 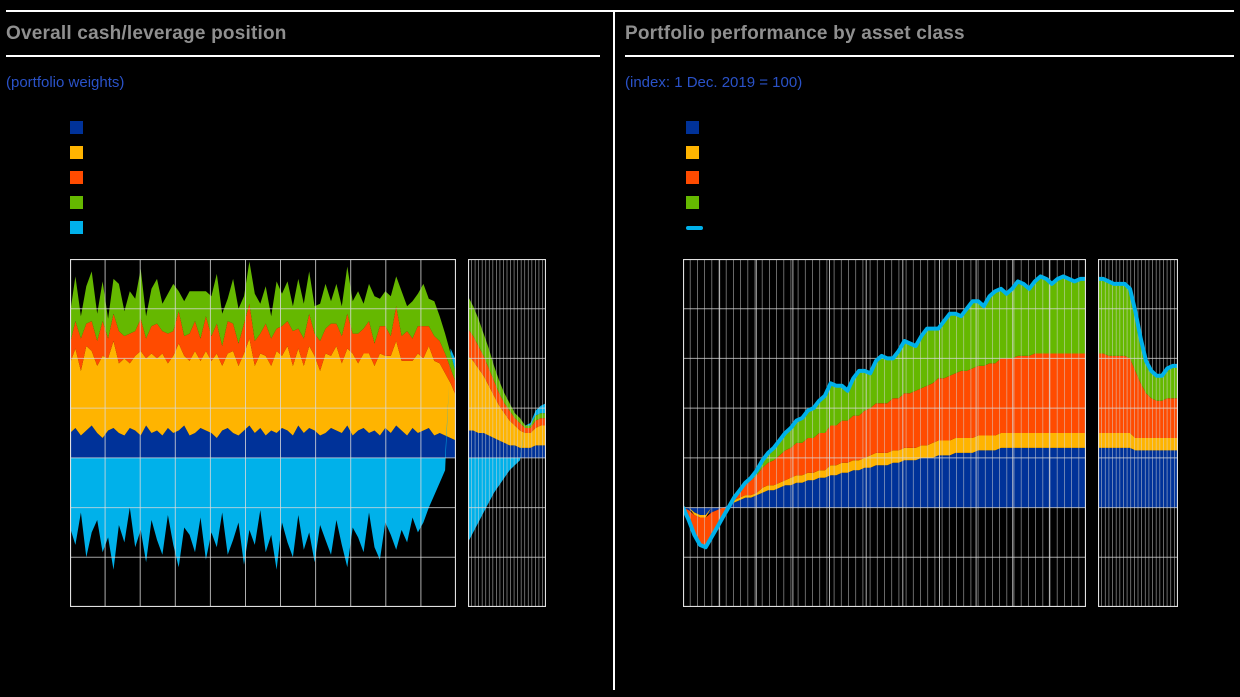 I want to click on panel-subtitle: (index: 1 Dec. 2019 = 100), so click(x=714, y=82).